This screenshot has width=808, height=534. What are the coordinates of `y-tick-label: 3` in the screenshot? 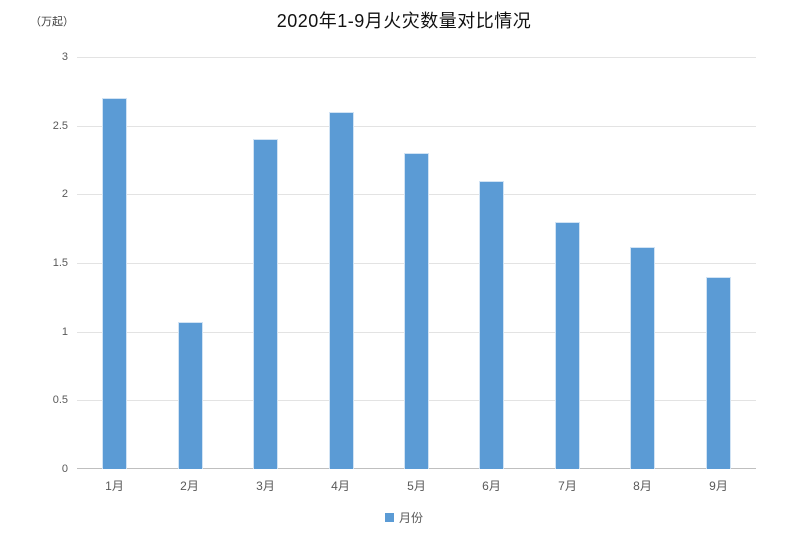 It's located at (64, 57).